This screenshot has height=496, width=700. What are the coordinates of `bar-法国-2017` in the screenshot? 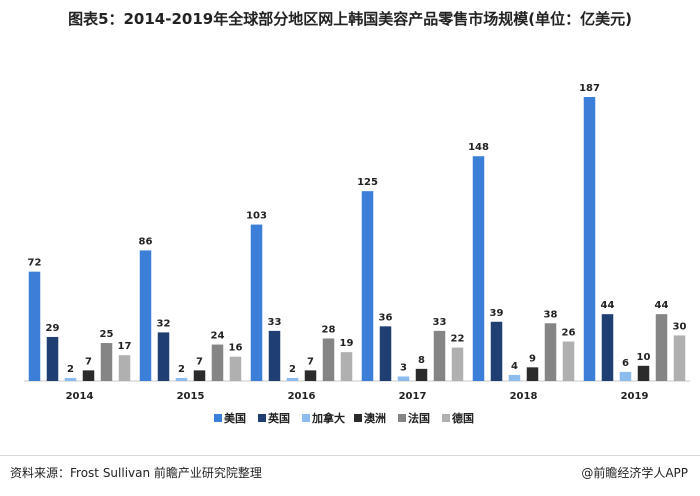 It's located at (439, 355).